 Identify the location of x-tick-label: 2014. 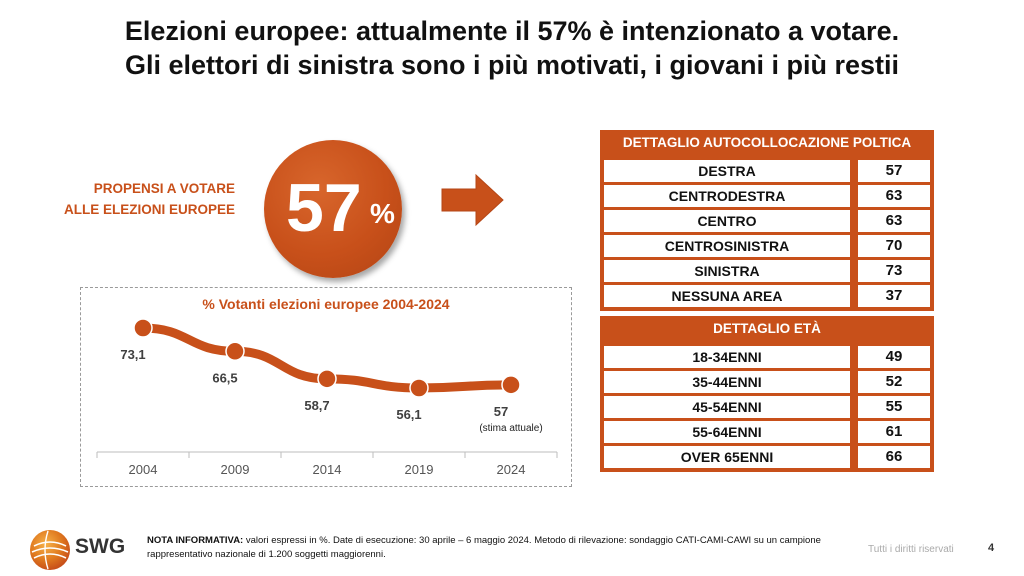
(327, 469).